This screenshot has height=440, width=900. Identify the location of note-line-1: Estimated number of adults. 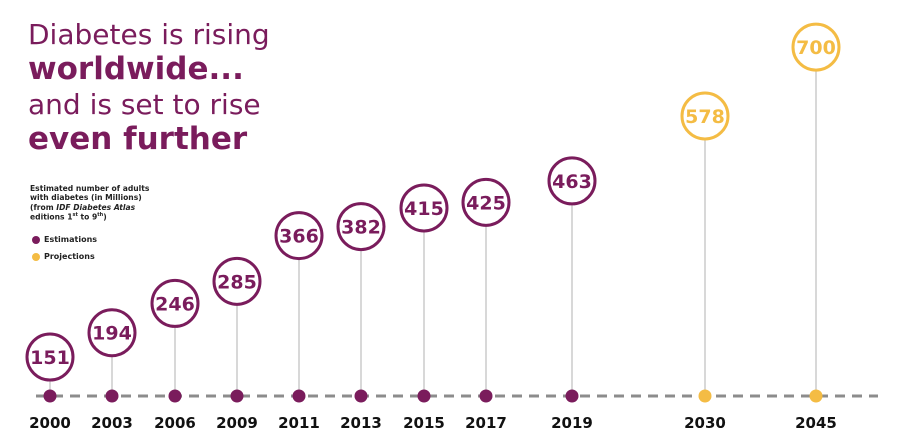
(90, 188).